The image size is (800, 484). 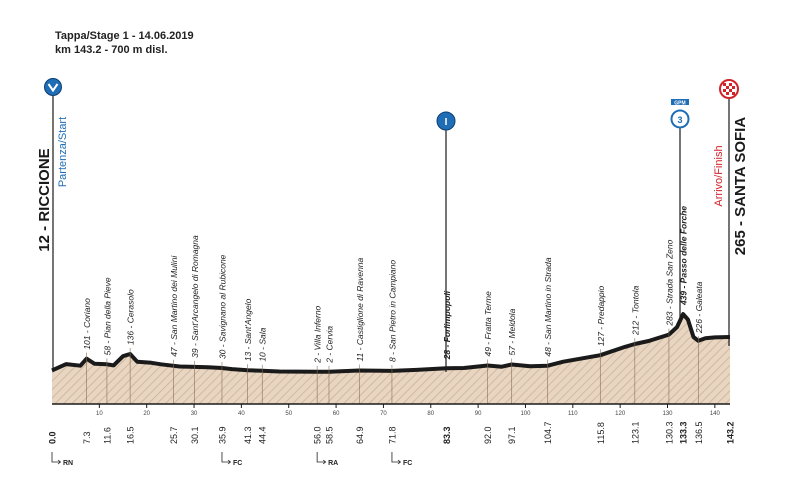 What do you see at coordinates (684, 256) in the screenshot?
I see `waypoint-label: 439 - Passo delle Forche` at bounding box center [684, 256].